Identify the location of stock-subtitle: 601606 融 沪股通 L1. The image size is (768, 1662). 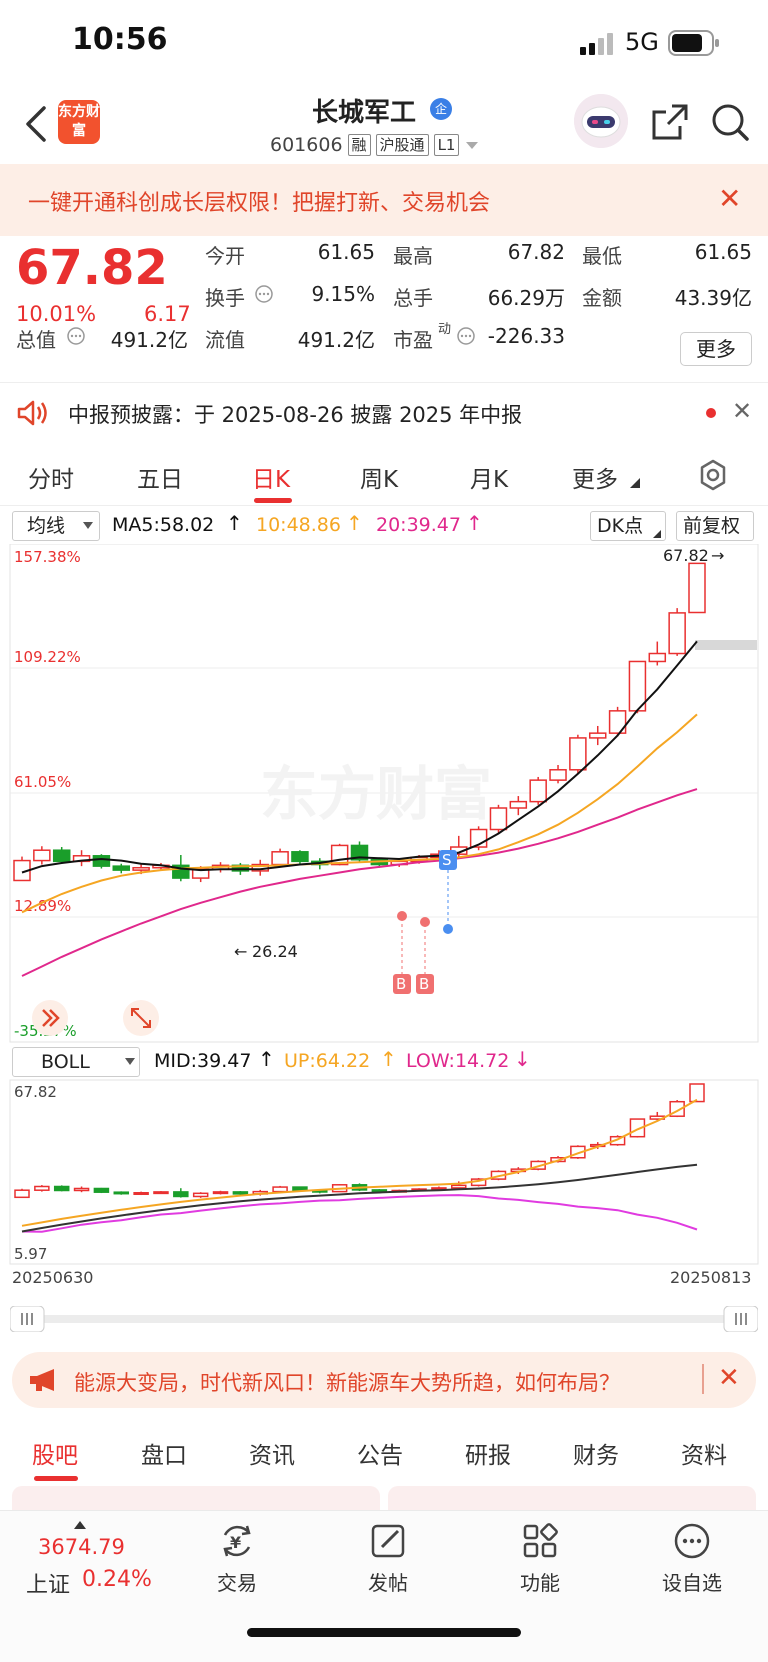
(375, 145).